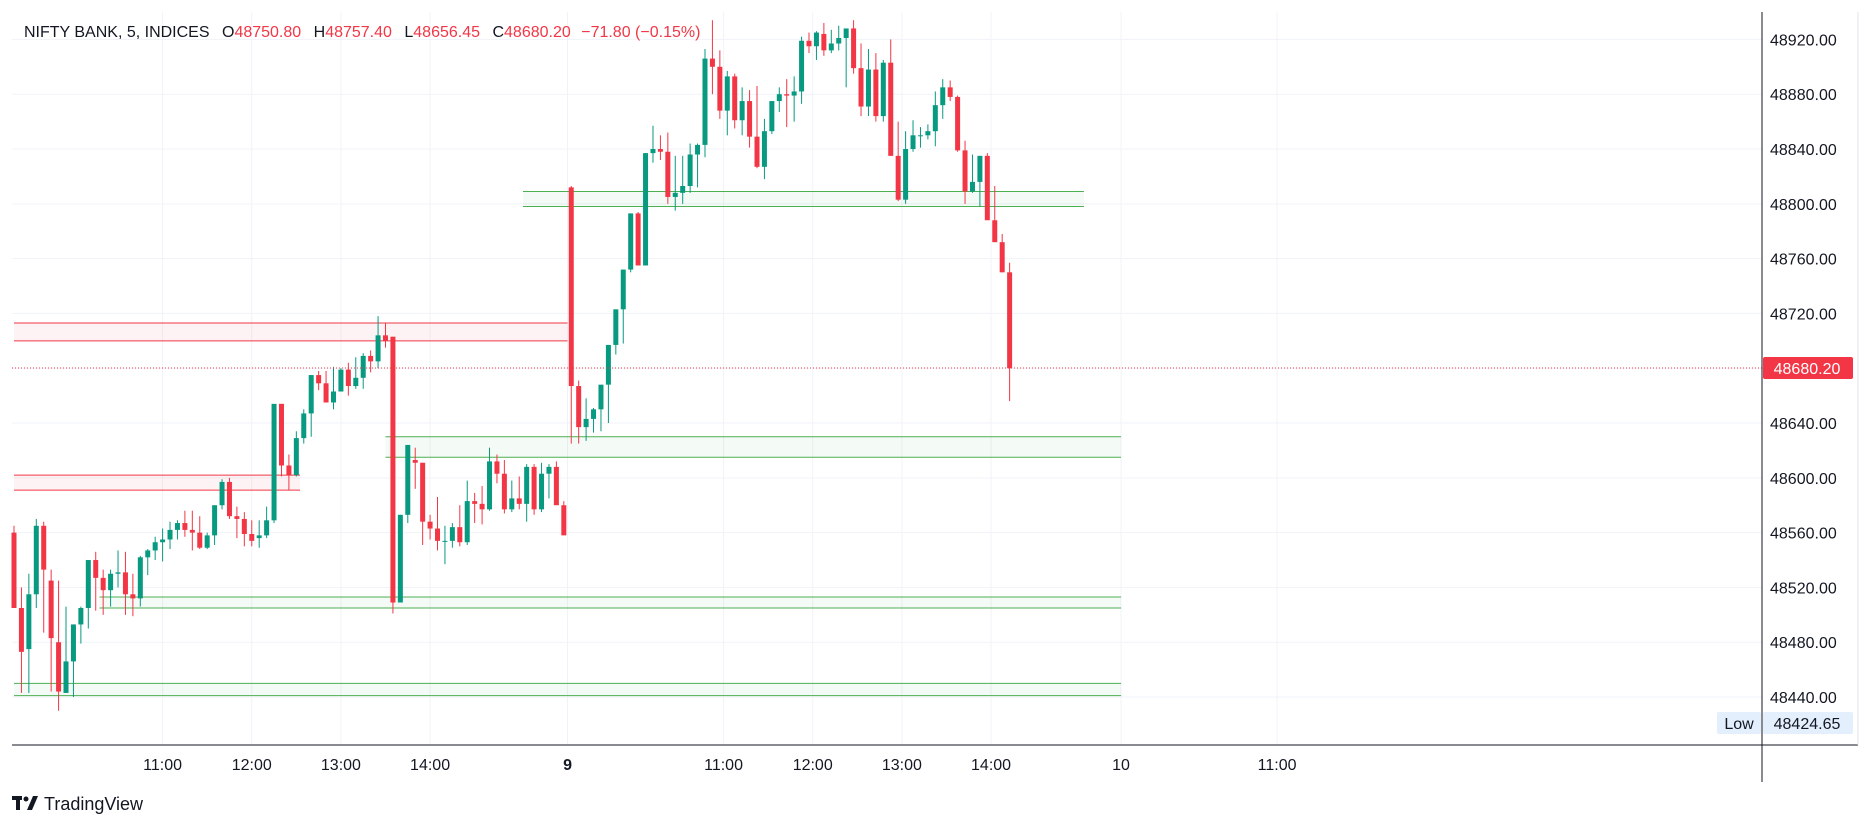 This screenshot has height=834, width=1870. I want to click on legend-high-value: 48757.40, so click(358, 32).